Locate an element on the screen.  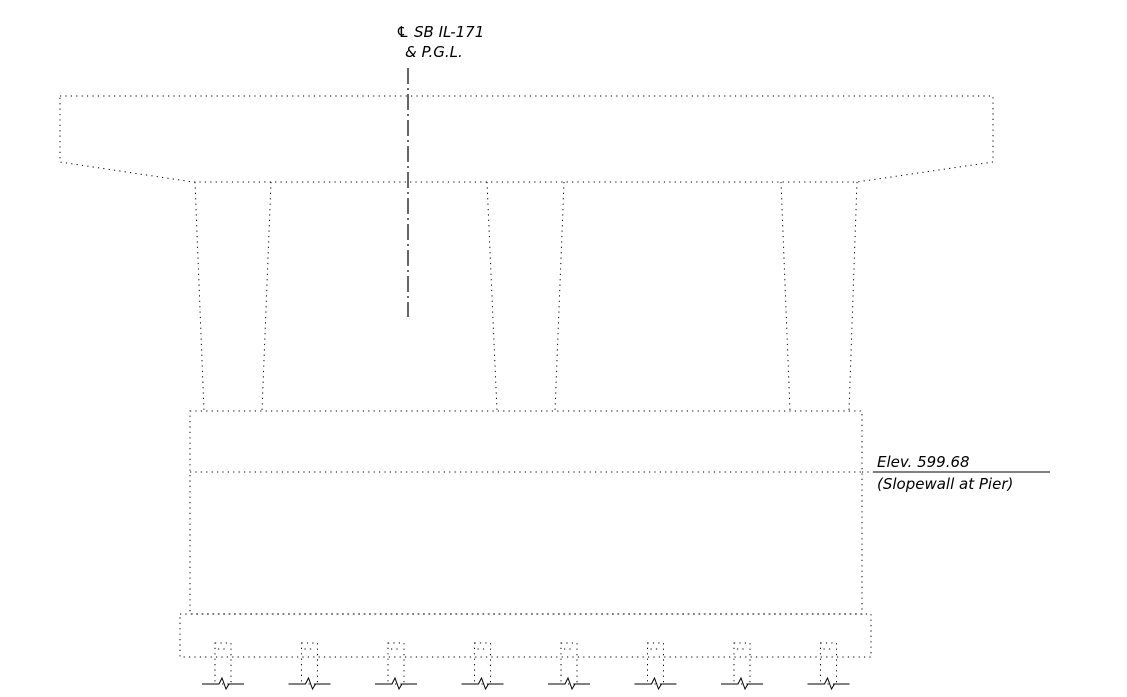
column-1-right-edge is located at coordinates (266, 296).